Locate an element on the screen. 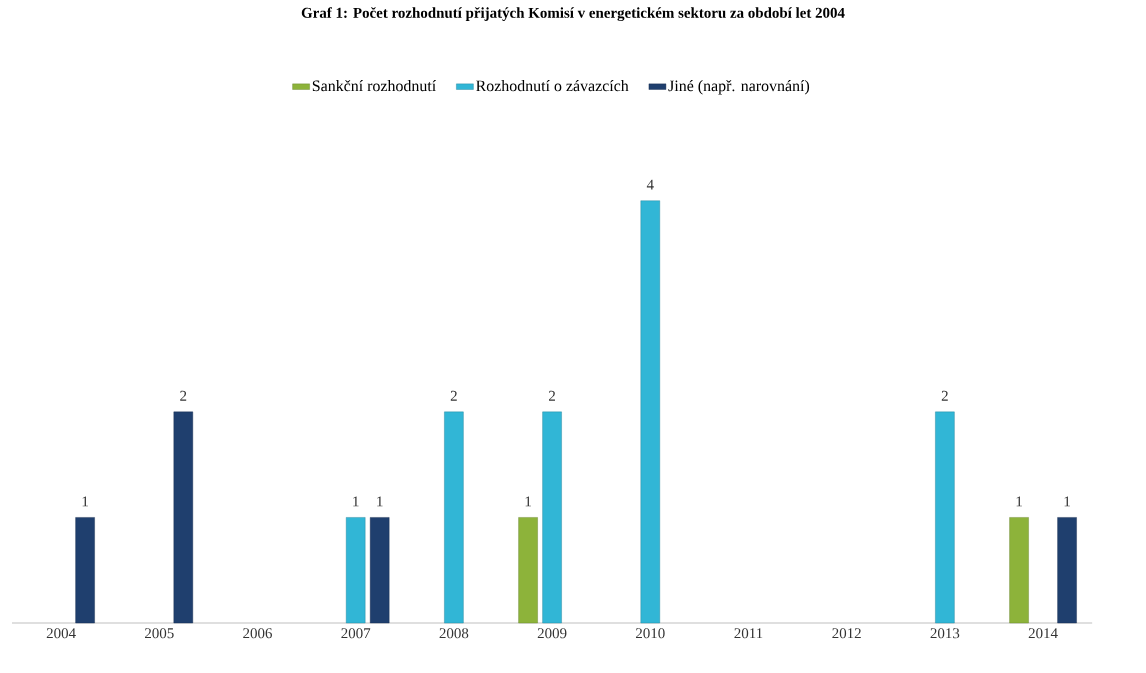 This screenshot has width=1146, height=673. x-tick-label: 2006 is located at coordinates (257, 633).